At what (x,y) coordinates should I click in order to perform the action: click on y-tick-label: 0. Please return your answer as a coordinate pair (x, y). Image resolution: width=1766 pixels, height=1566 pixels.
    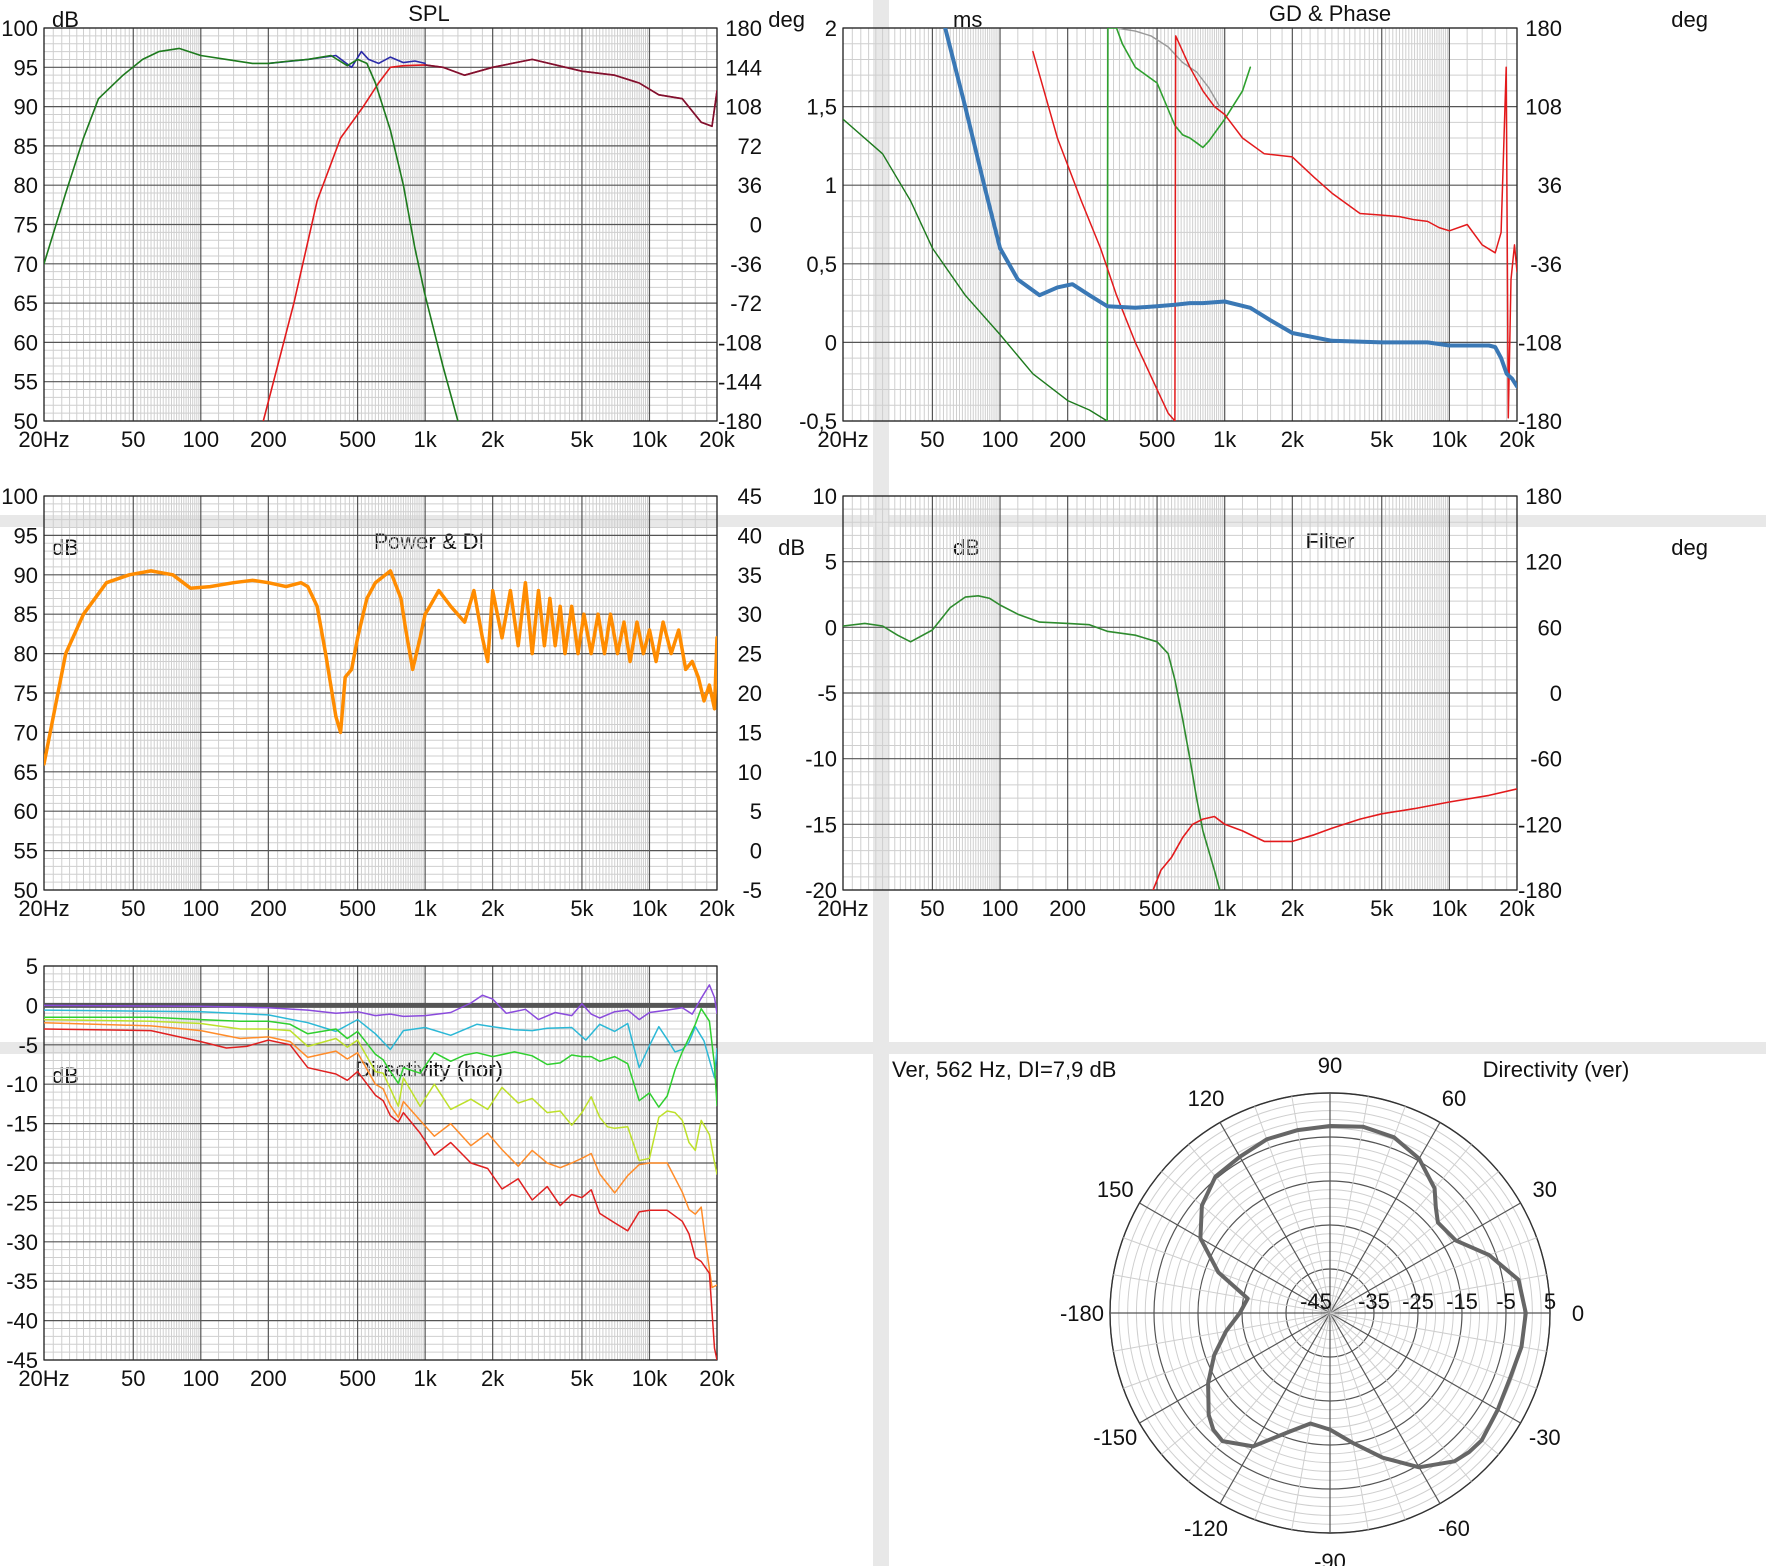
    Looking at the image, I should click on (831, 342).